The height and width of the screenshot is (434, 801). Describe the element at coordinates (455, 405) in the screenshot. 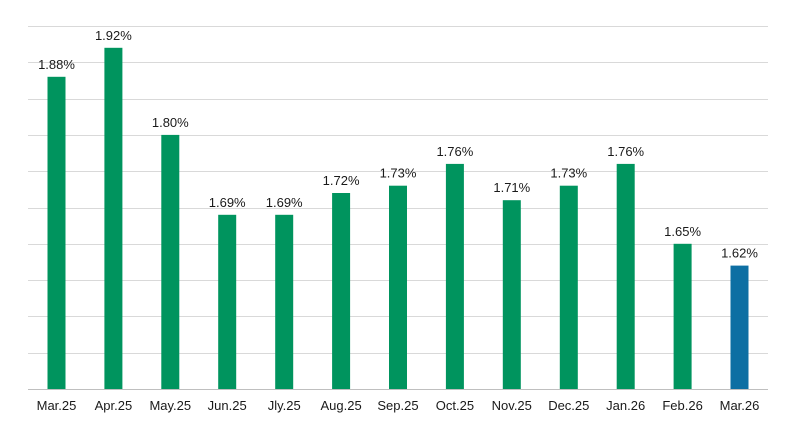

I see `x-tick-label: Oct.25` at that location.